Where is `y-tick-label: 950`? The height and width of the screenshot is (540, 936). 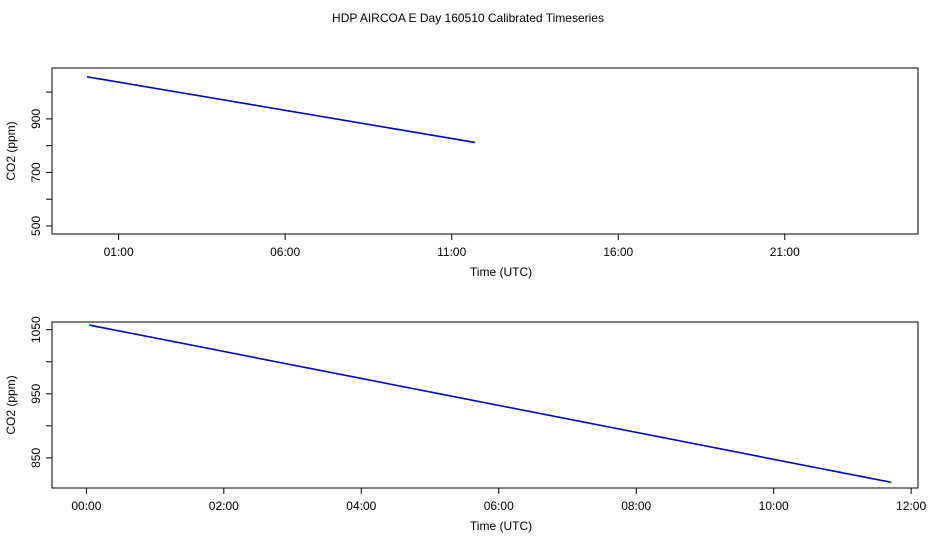 y-tick-label: 950 is located at coordinates (36, 393).